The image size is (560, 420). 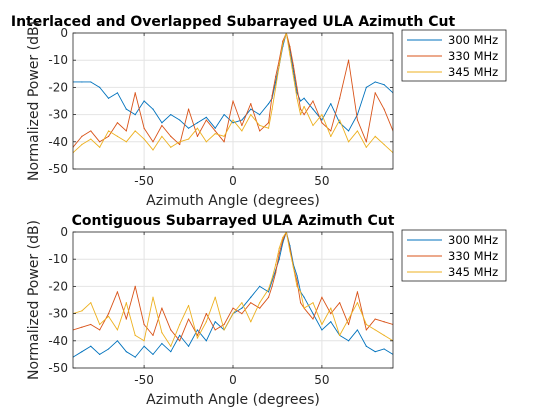 What do you see at coordinates (233, 181) in the screenshot?
I see `x-tick-label: 0` at bounding box center [233, 181].